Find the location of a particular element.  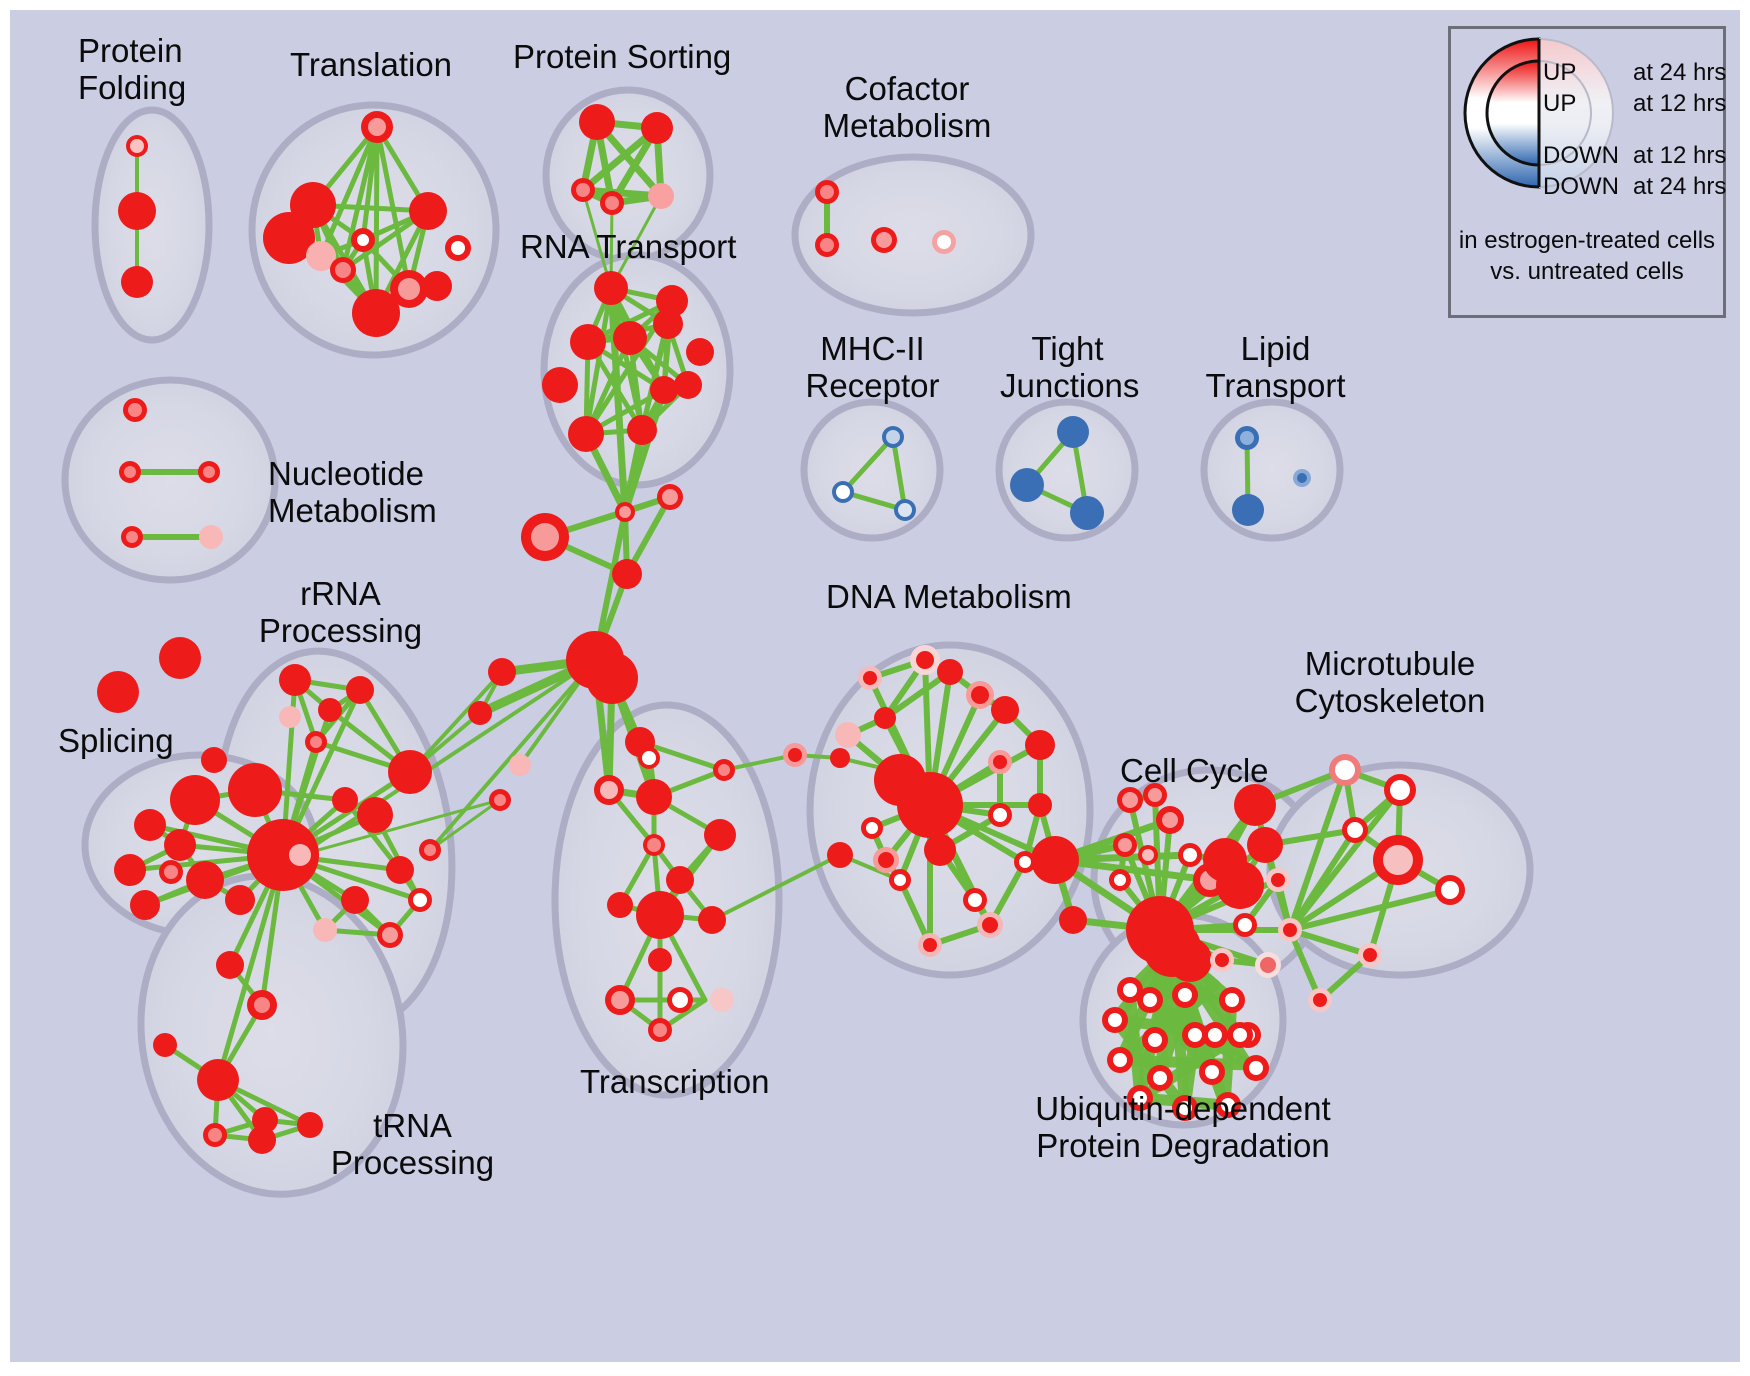

blob-protein-folding is located at coordinates (152, 225).